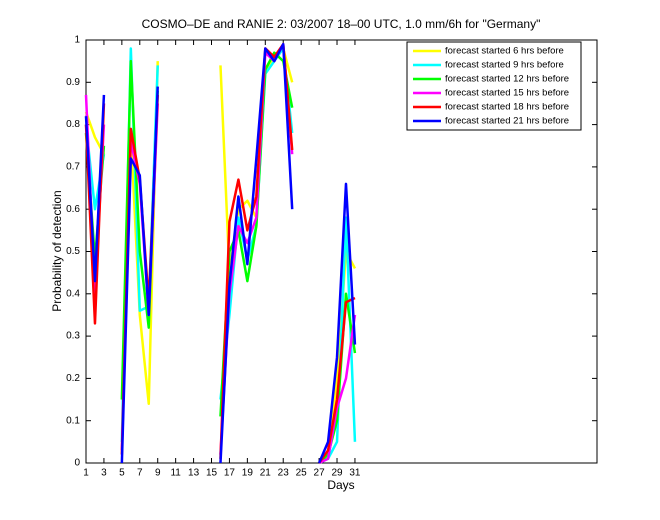 Image resolution: width=660 pixels, height=520 pixels. I want to click on x-tick-label: 5, so click(122, 473).